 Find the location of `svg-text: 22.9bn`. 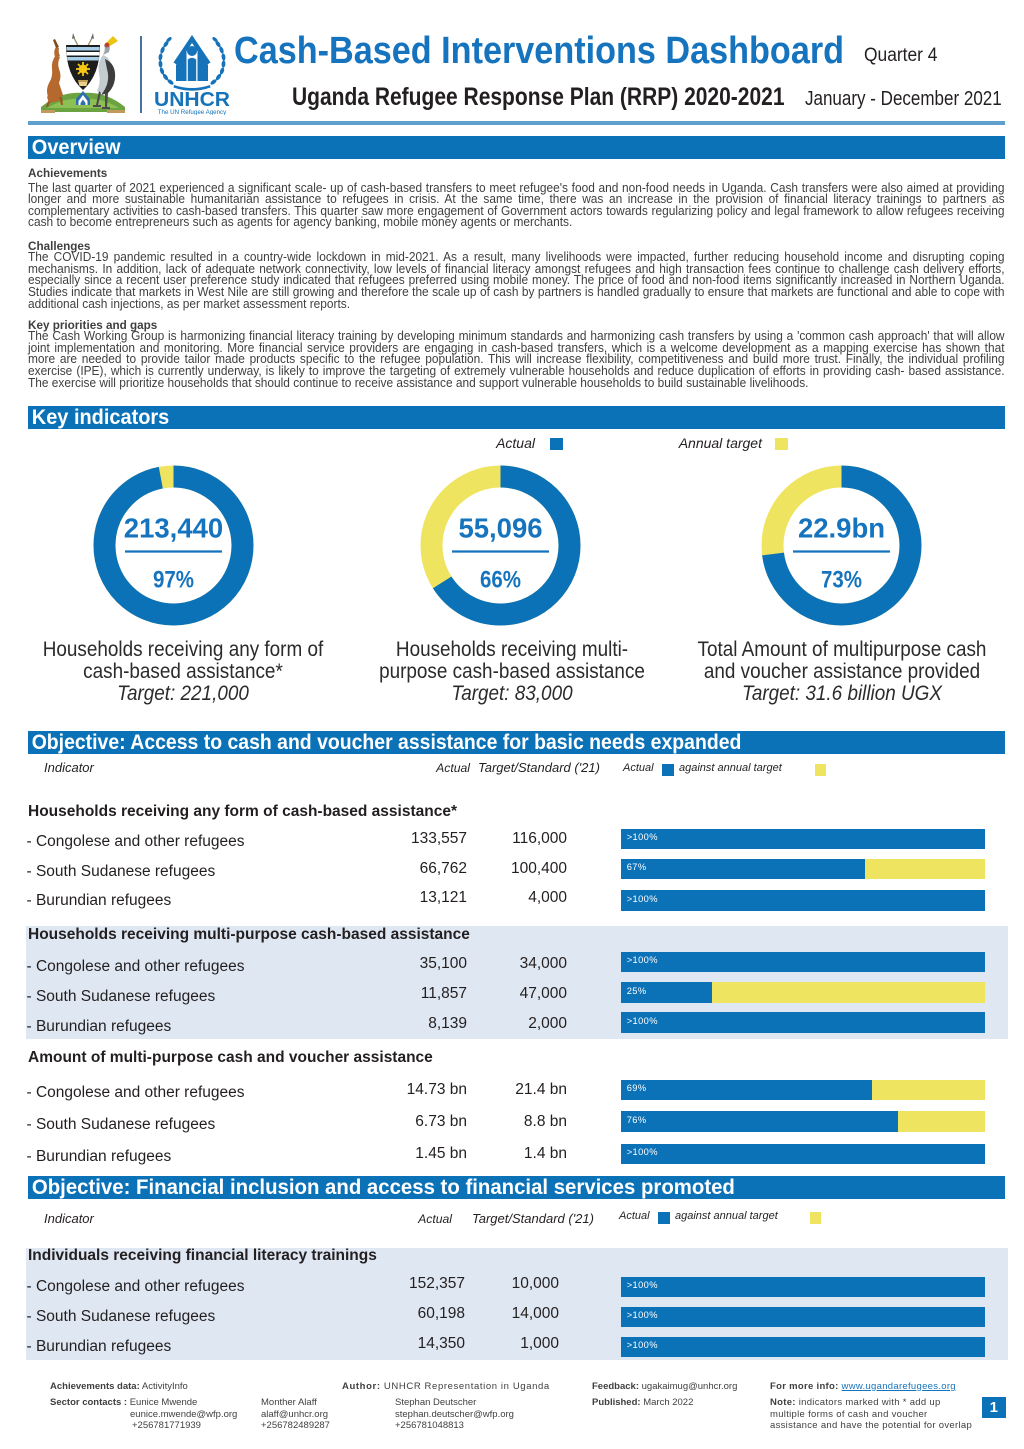

svg-text: 22.9bn is located at coordinates (841, 527).